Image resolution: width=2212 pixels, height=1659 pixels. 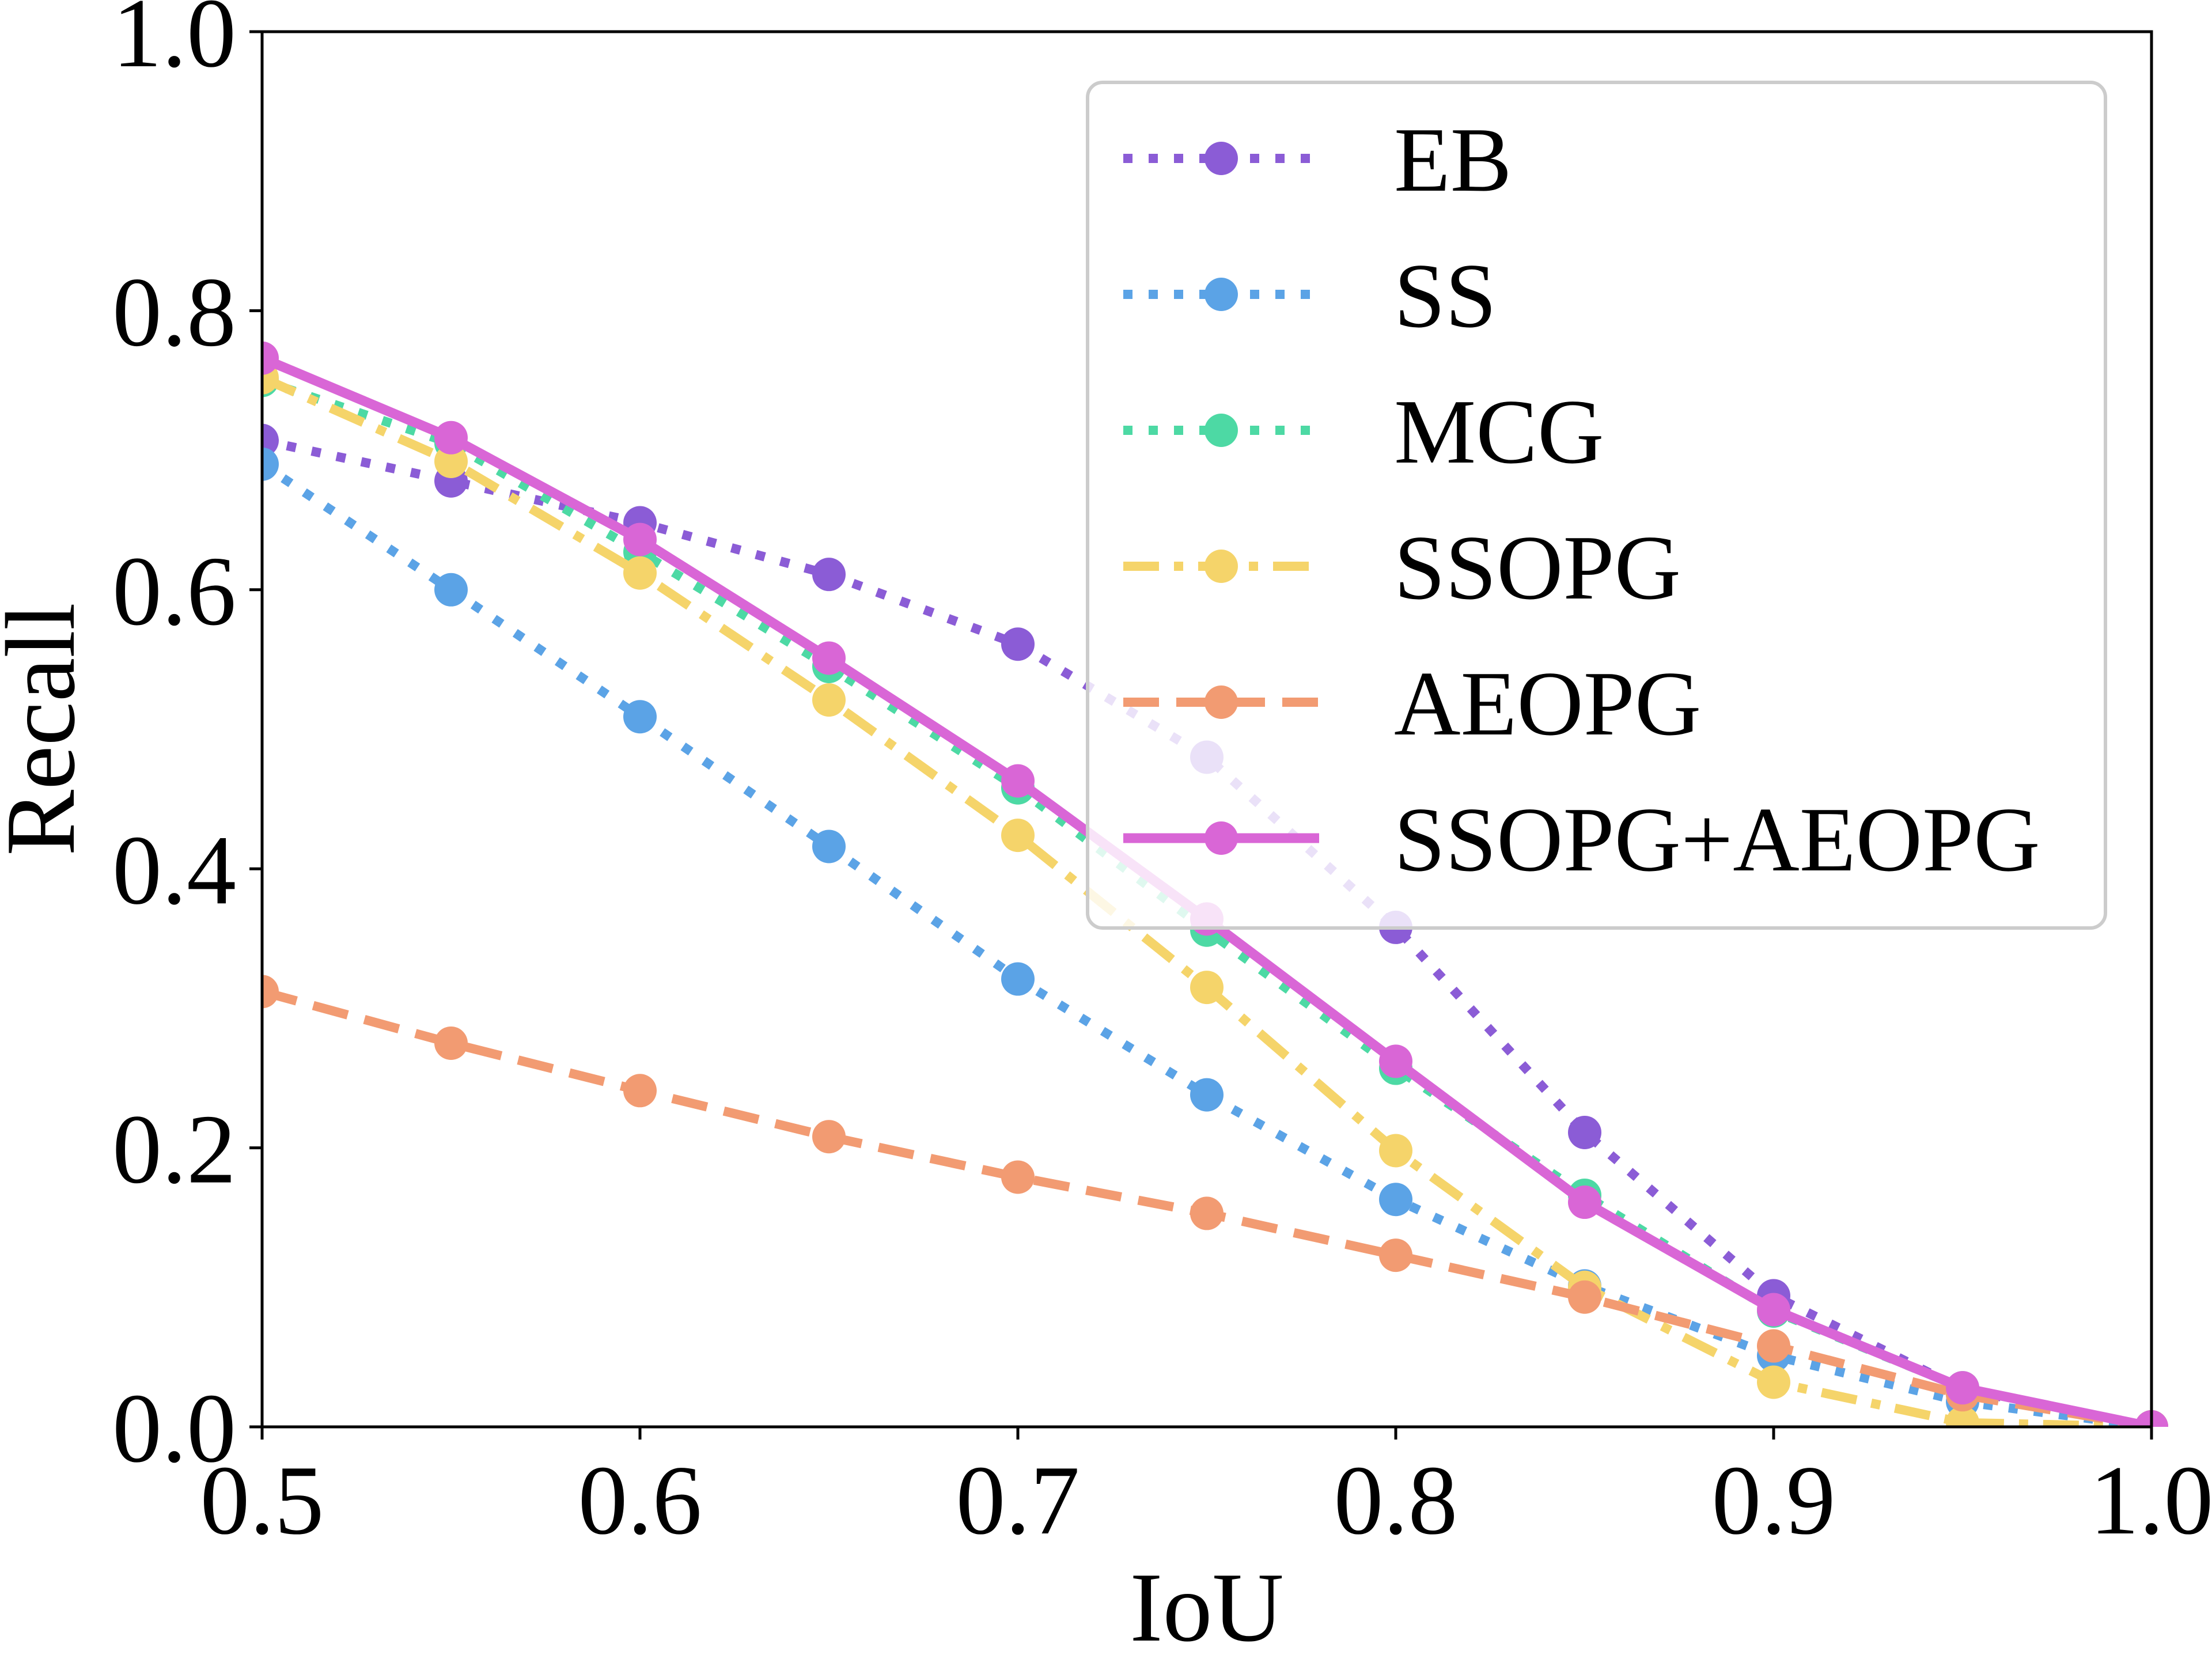 I want to click on x-tick-label: 0.8, so click(x=1396, y=1500).